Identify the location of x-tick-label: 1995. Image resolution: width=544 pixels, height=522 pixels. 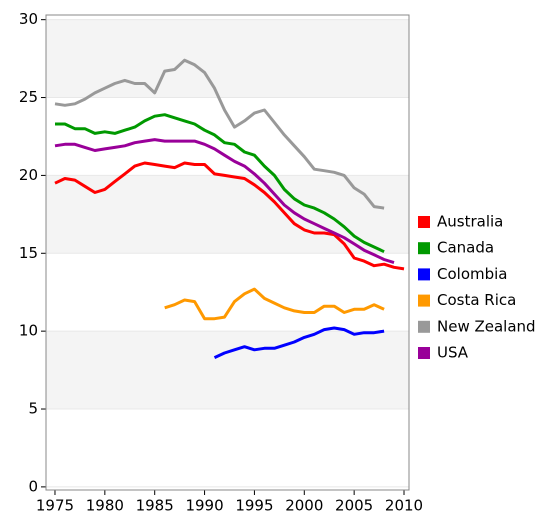
(254, 506).